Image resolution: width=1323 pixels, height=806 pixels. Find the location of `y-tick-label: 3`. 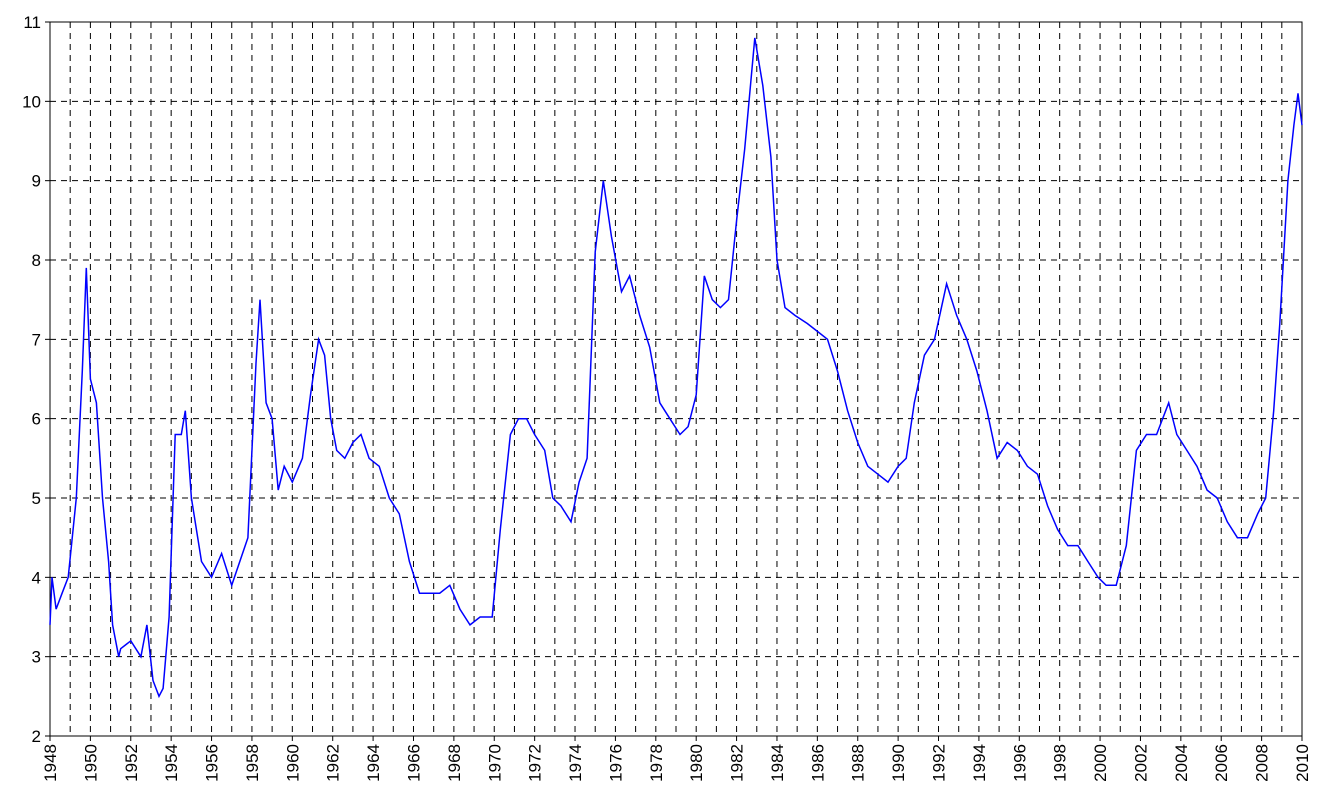

y-tick-label: 3 is located at coordinates (36, 657).